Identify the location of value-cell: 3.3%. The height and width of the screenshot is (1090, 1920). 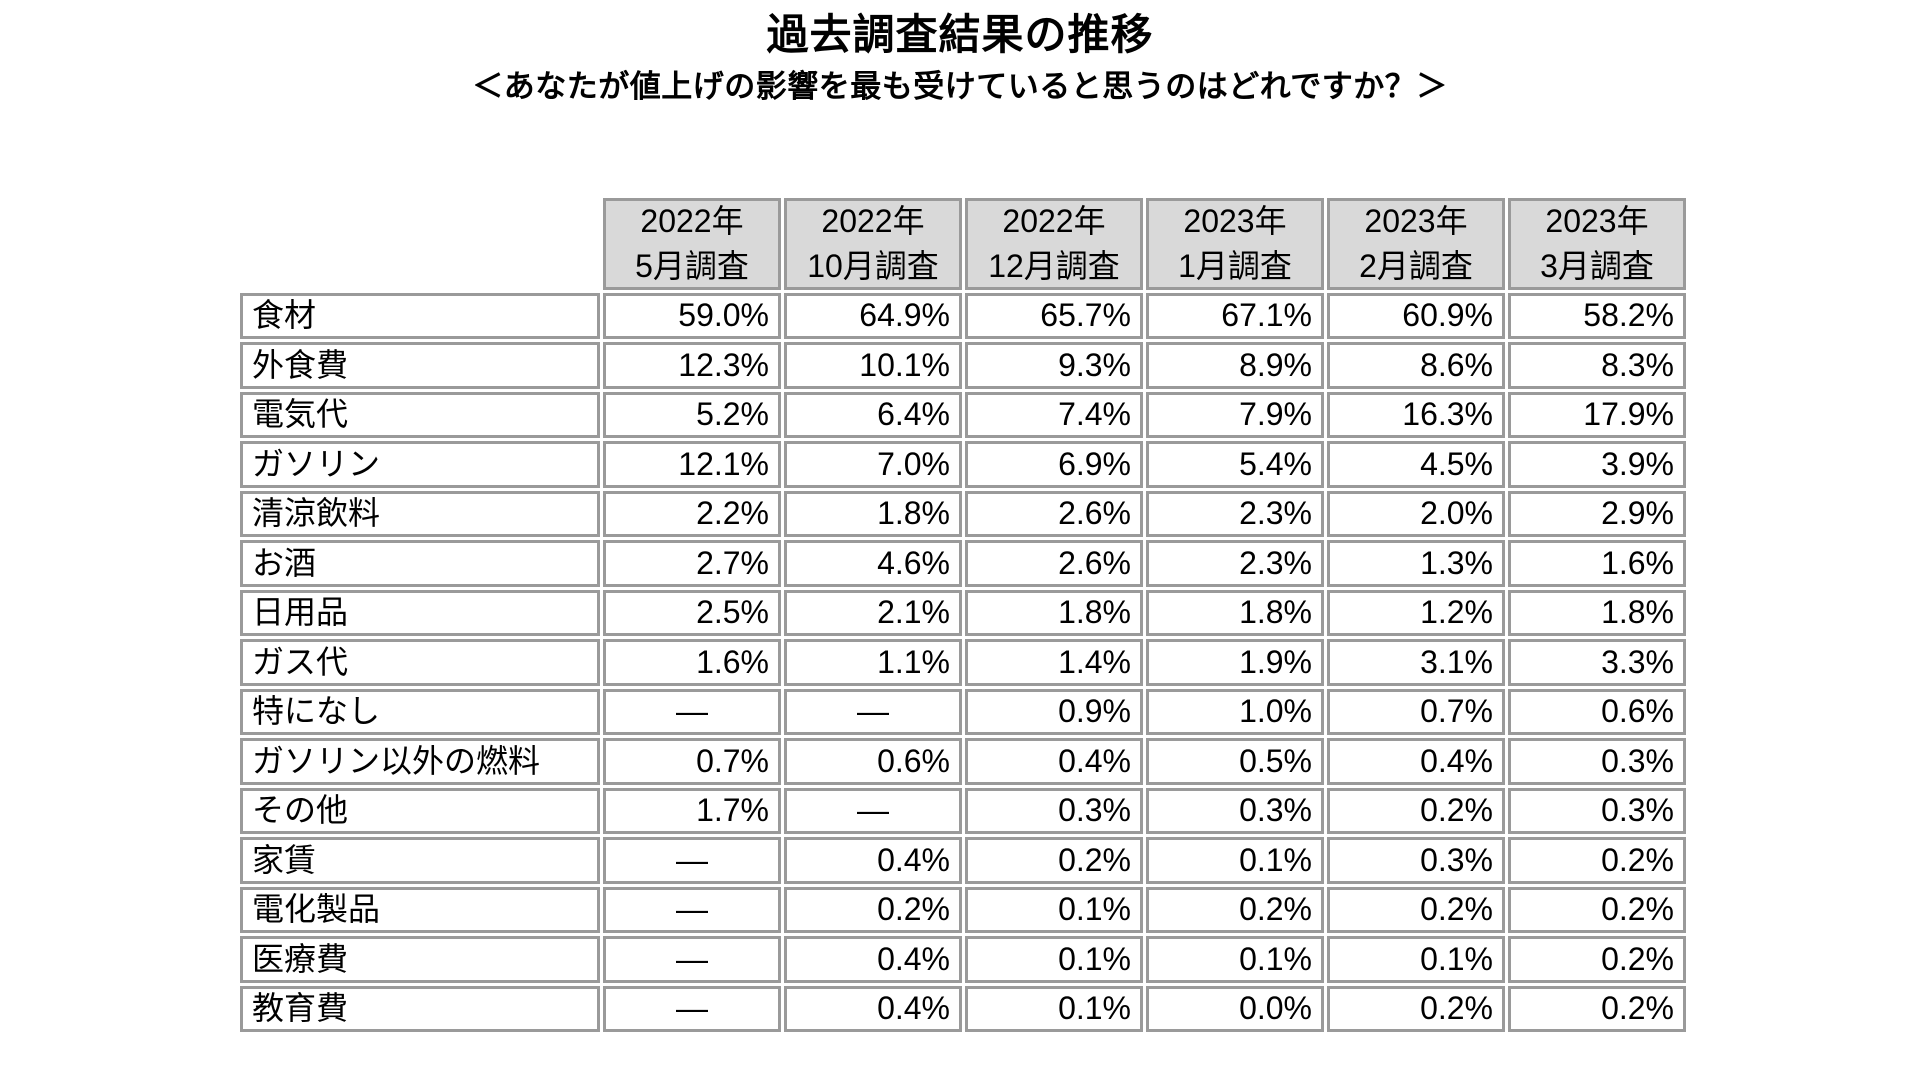
(1597, 662).